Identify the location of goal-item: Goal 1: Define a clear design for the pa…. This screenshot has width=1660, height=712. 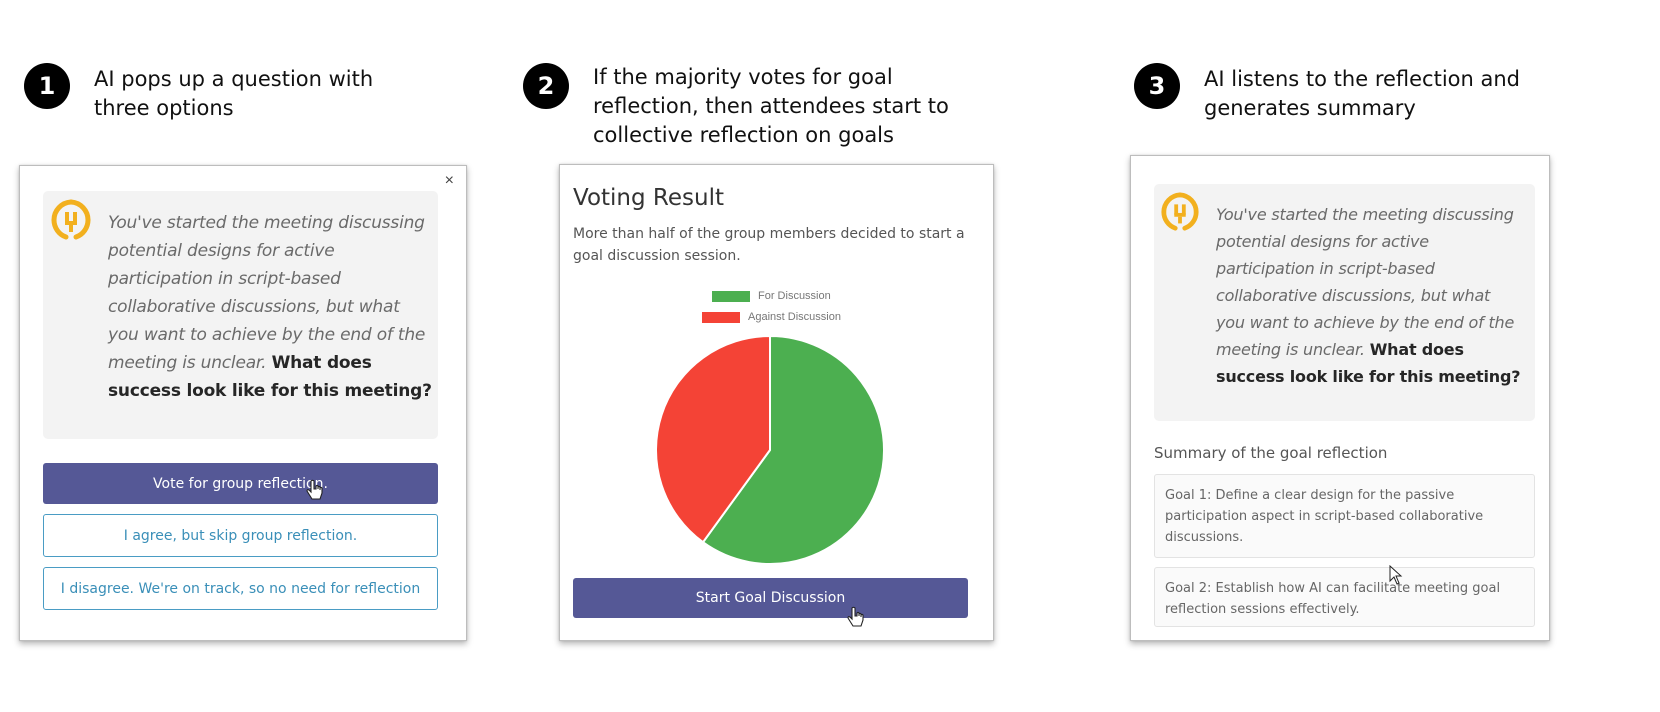
(1344, 516).